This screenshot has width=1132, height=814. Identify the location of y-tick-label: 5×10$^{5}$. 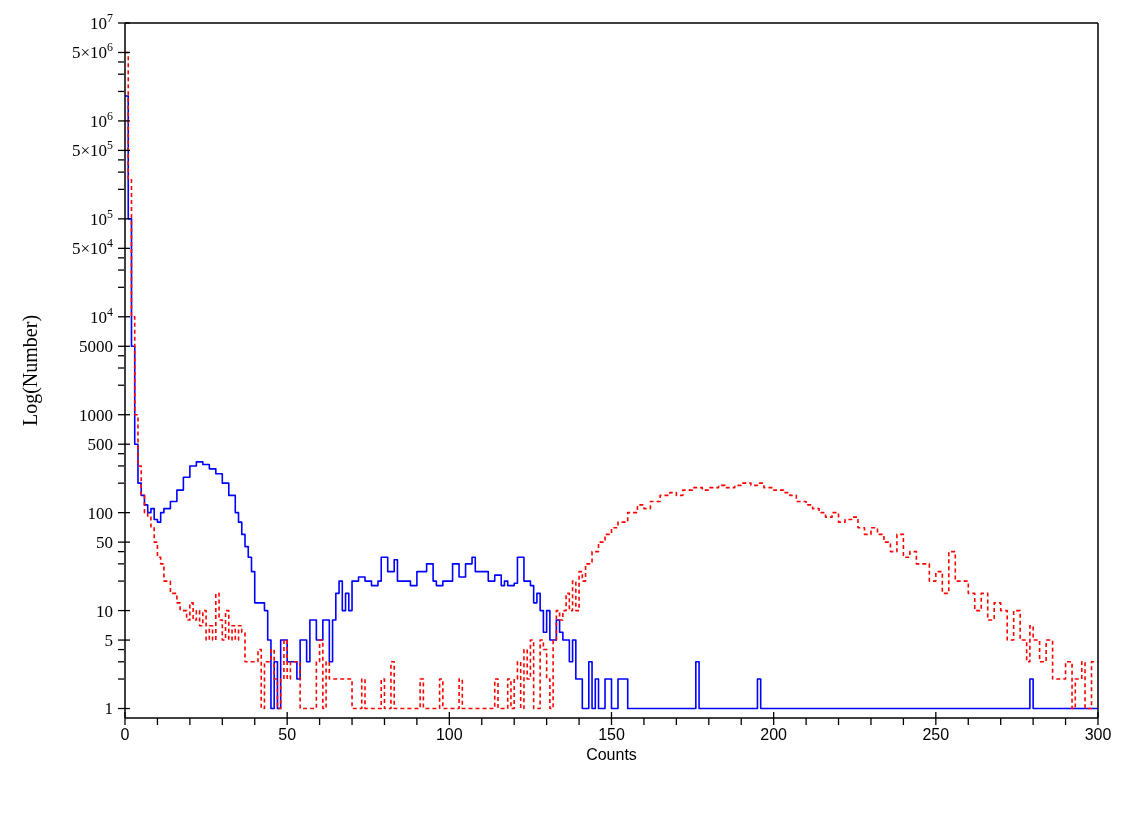
(92, 149).